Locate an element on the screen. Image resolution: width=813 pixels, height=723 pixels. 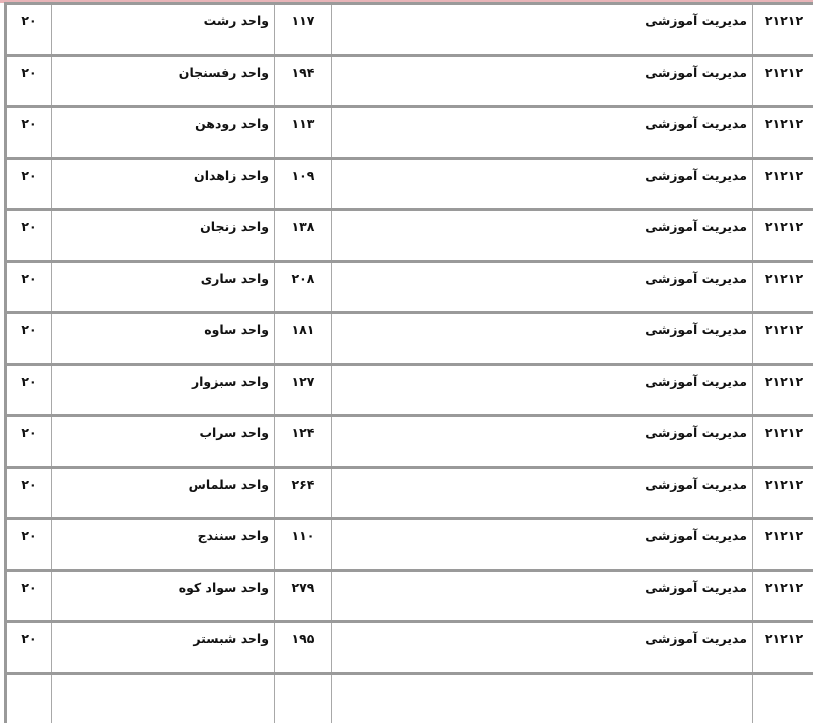
unit-code-cell: ۱۹۵ is located at coordinates (303, 648).